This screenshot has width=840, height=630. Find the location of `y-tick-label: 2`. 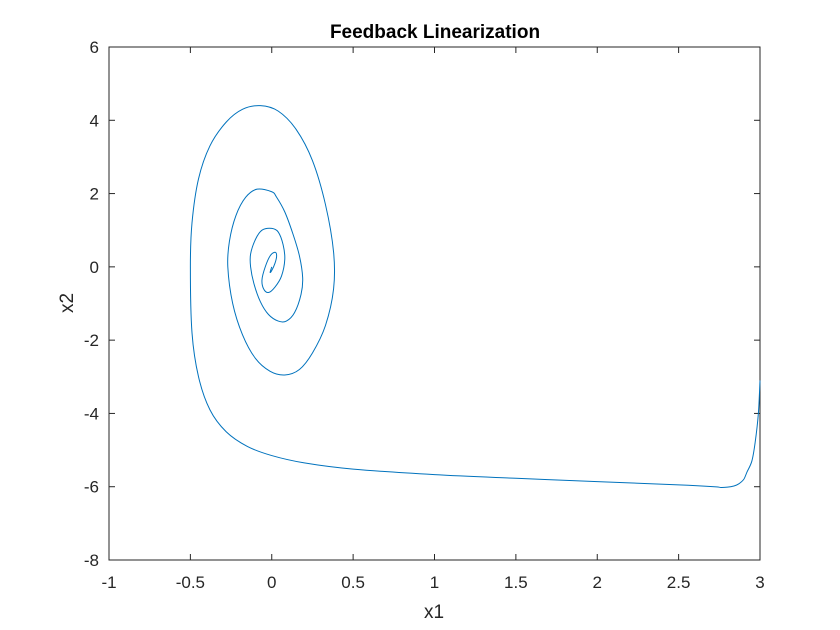

y-tick-label: 2 is located at coordinates (94, 194).